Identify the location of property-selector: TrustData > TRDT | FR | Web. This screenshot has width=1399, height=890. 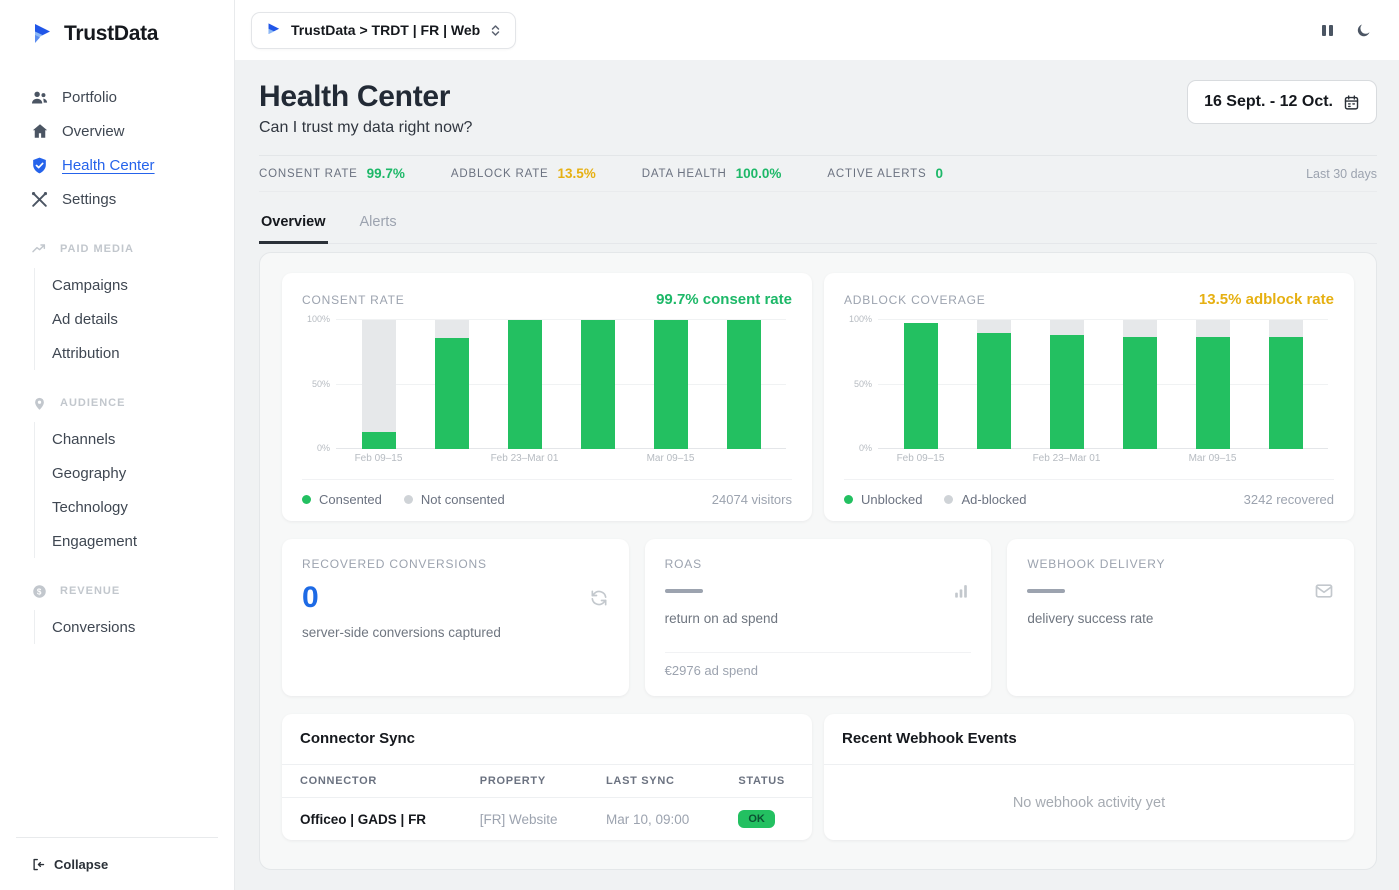
(384, 30).